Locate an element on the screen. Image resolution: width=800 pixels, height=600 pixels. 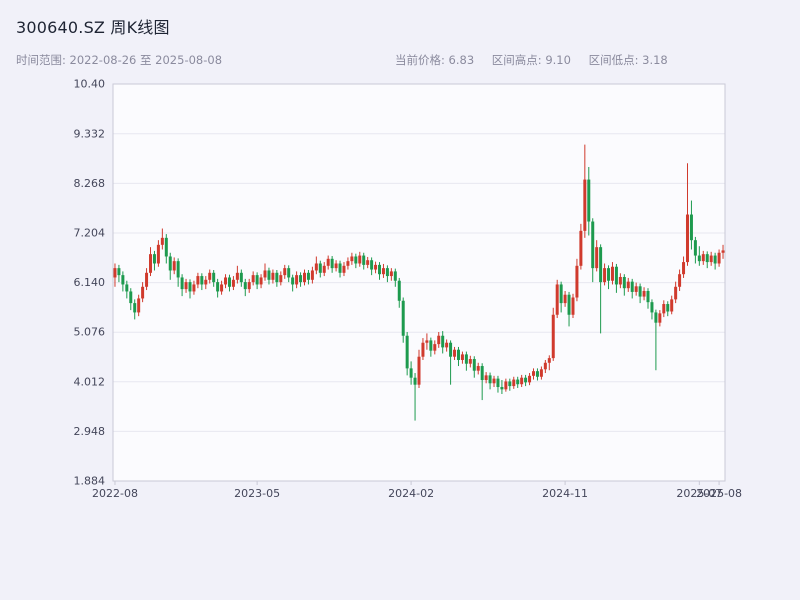
current-price: 当前价格: 6.83 is located at coordinates (436, 60).